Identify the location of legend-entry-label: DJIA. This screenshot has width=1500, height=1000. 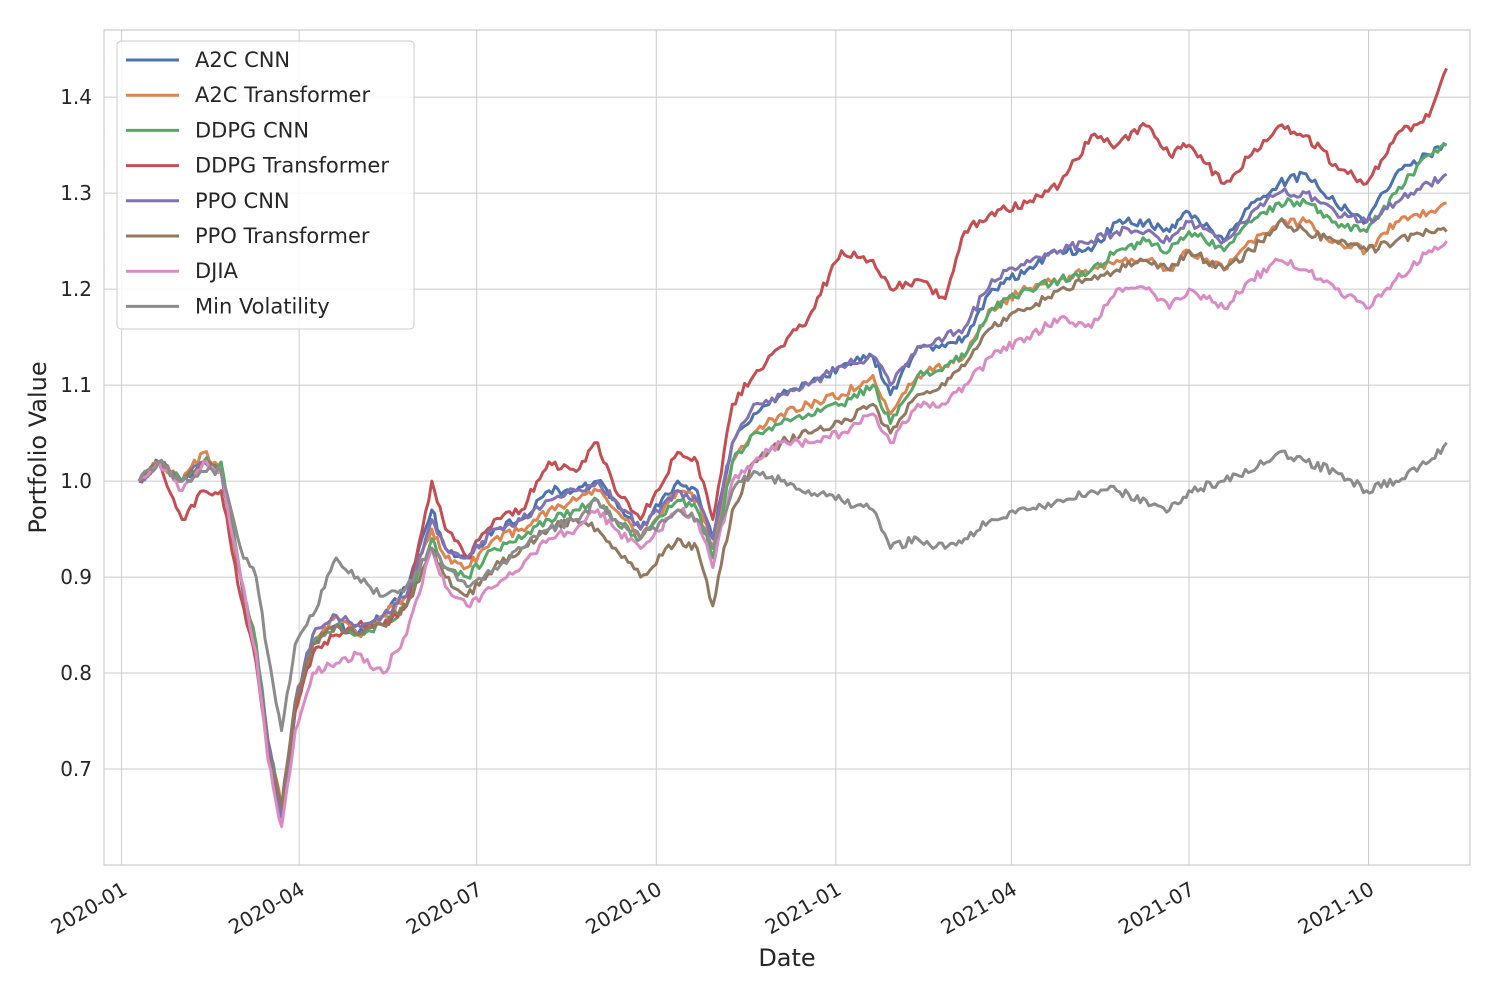
(217, 271).